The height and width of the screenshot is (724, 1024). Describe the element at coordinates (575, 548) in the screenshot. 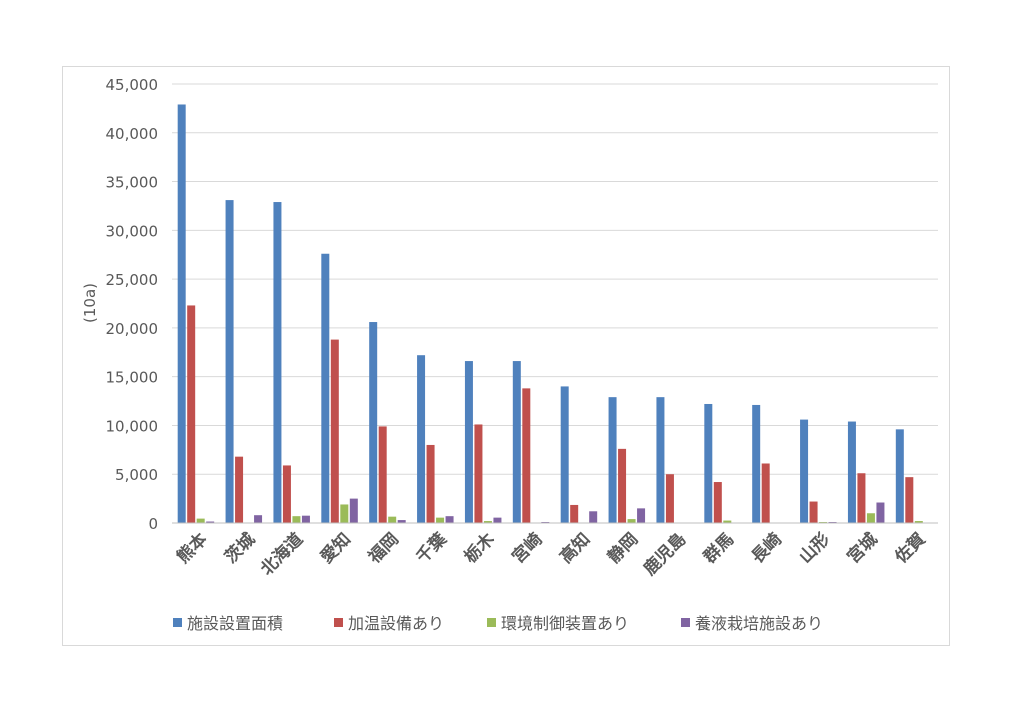

I see `x-tick-label: 高知` at that location.